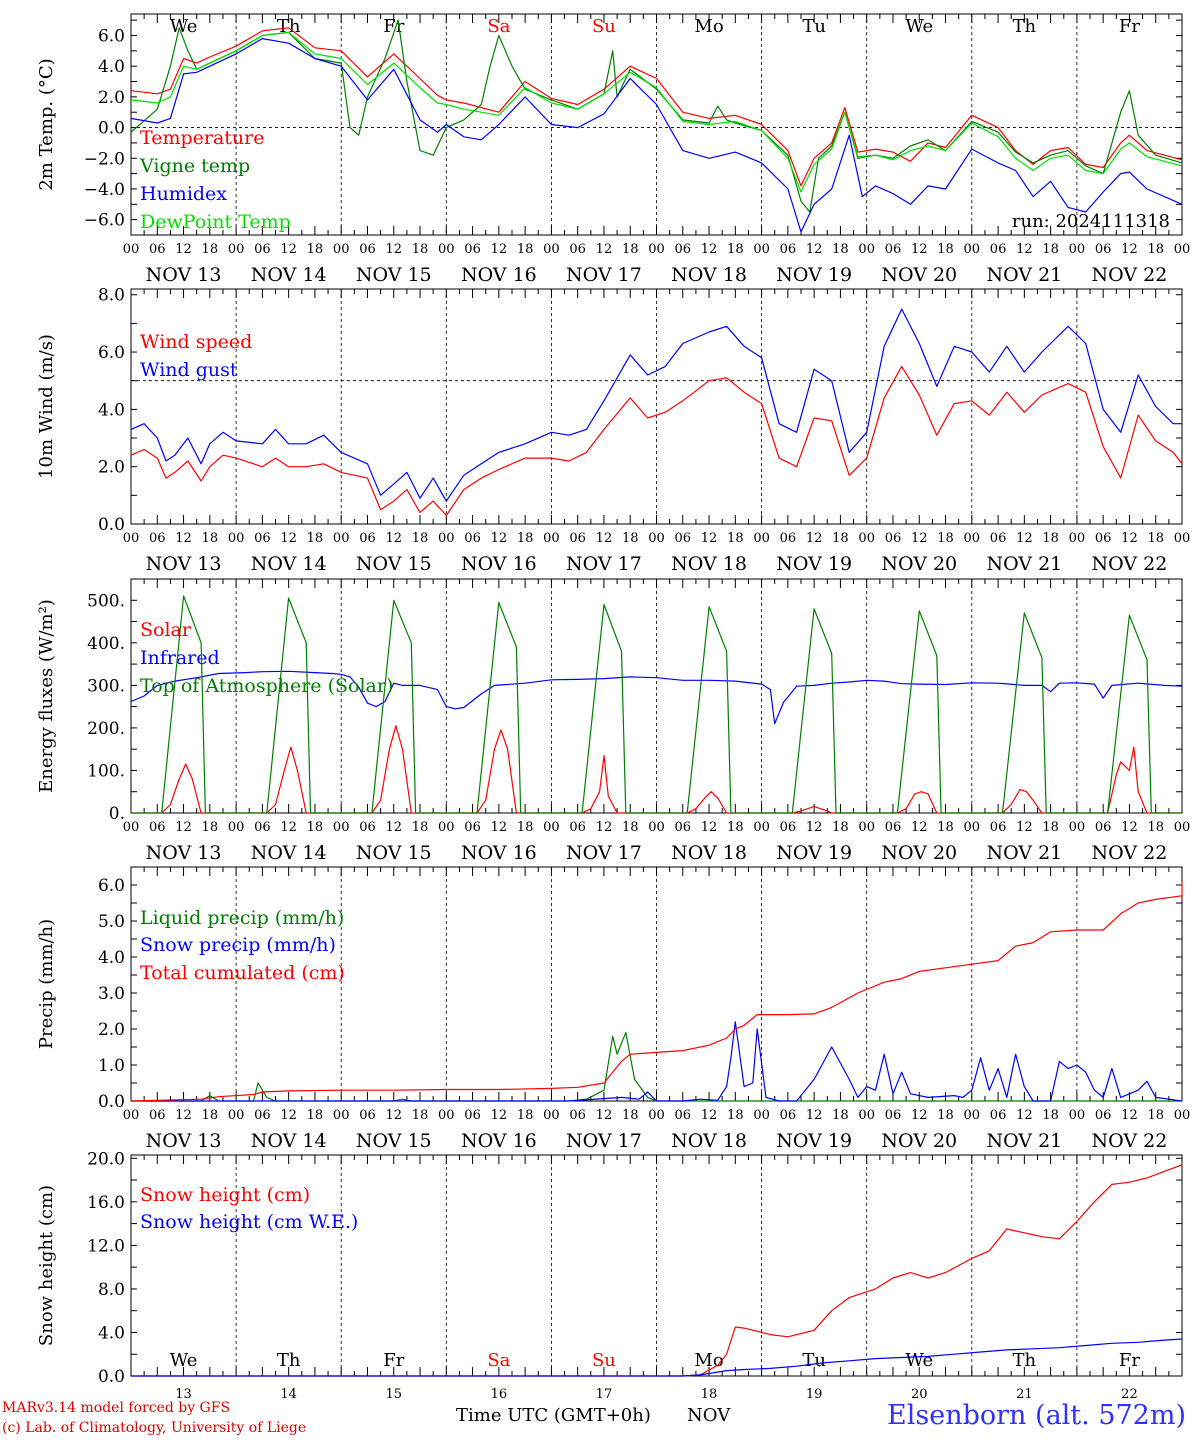 This screenshot has width=1194, height=1440. I want to click on day-name: Th, so click(1025, 26).